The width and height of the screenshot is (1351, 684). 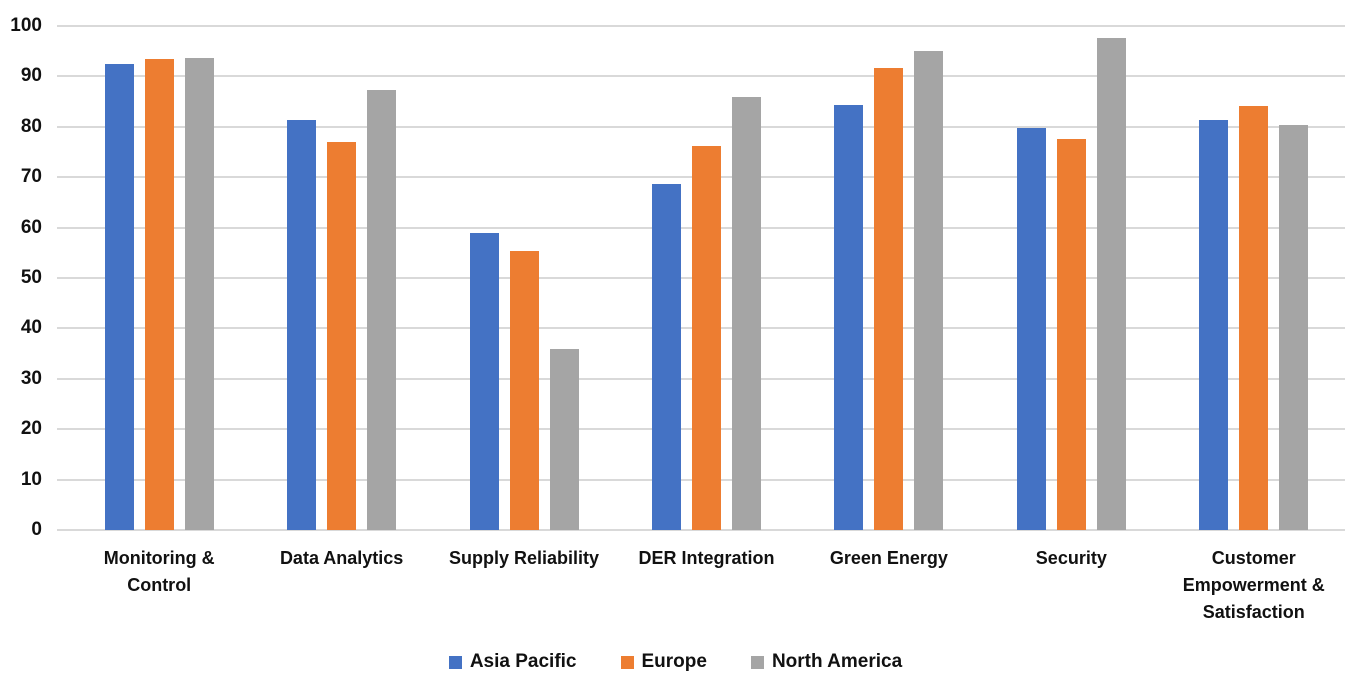 I want to click on legend-label: North America, so click(x=837, y=661).